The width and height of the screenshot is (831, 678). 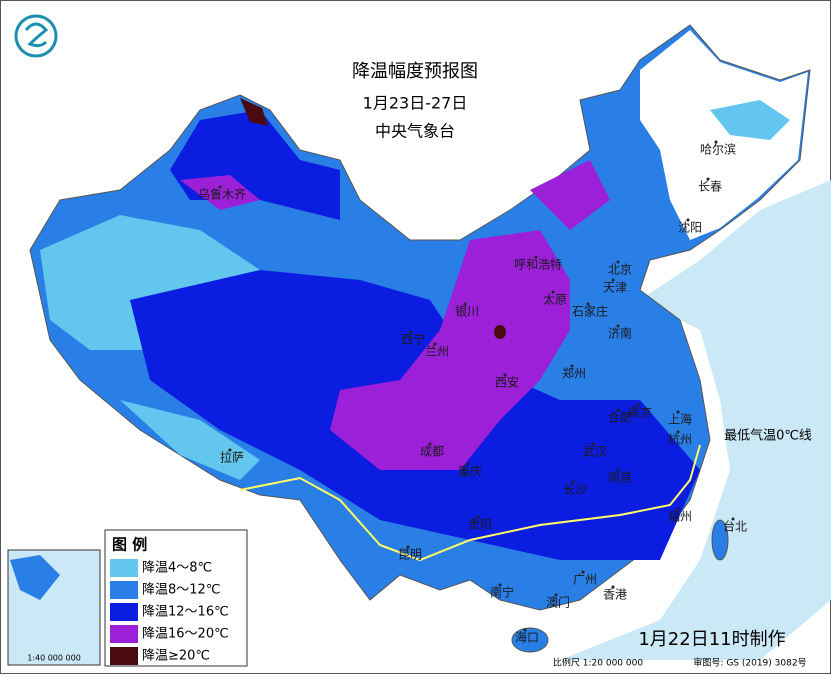 What do you see at coordinates (415, 131) in the screenshot?
I see `issuer: 中央气象台` at bounding box center [415, 131].